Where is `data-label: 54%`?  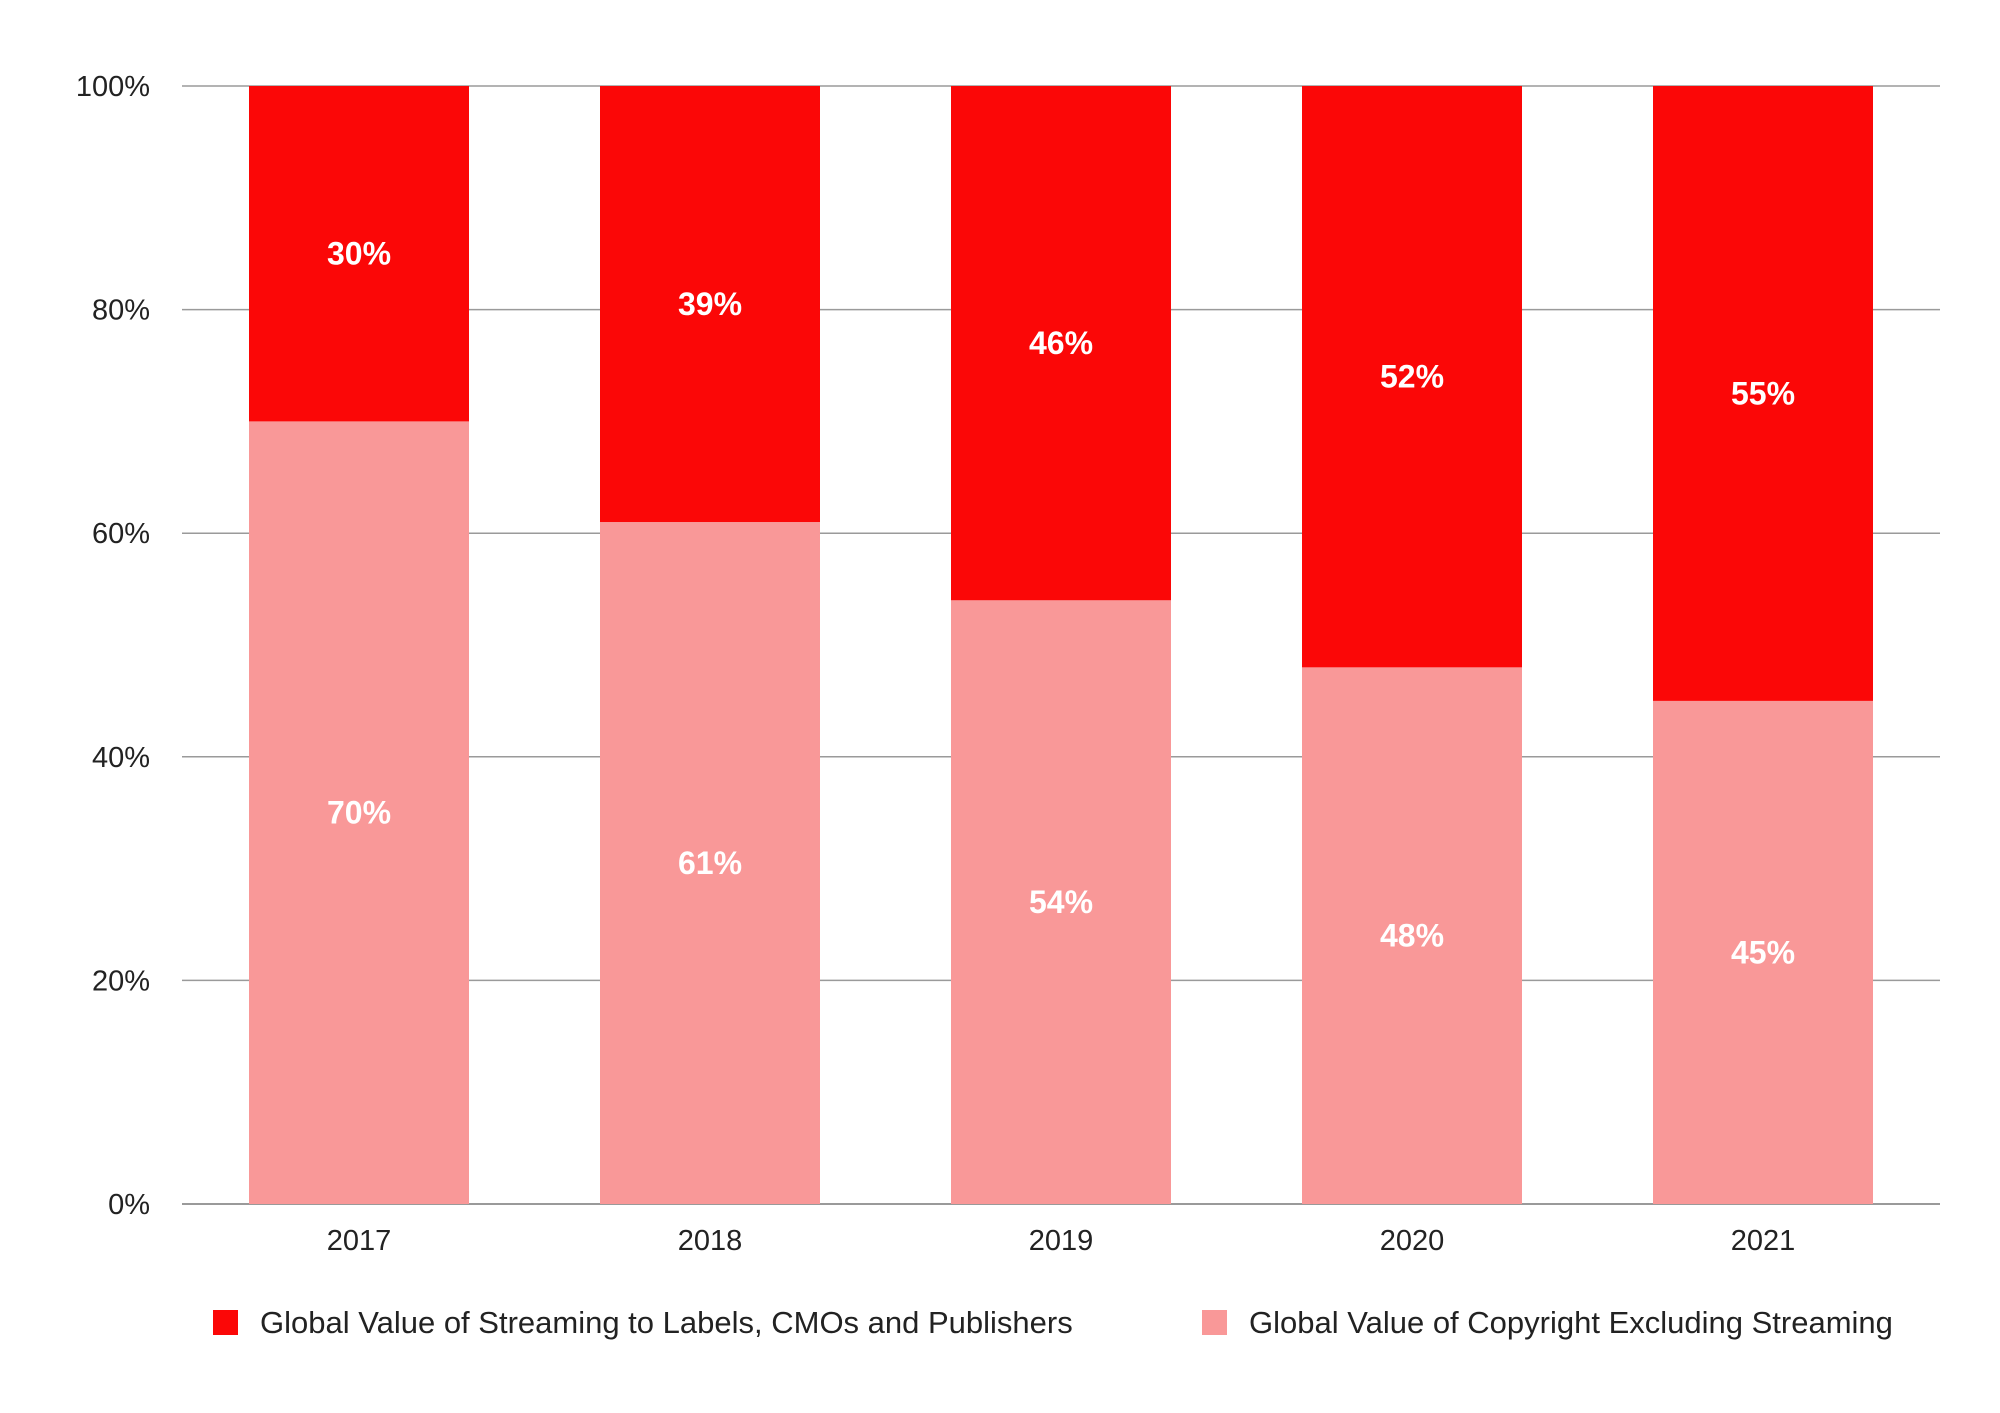 data-label: 54% is located at coordinates (1061, 902).